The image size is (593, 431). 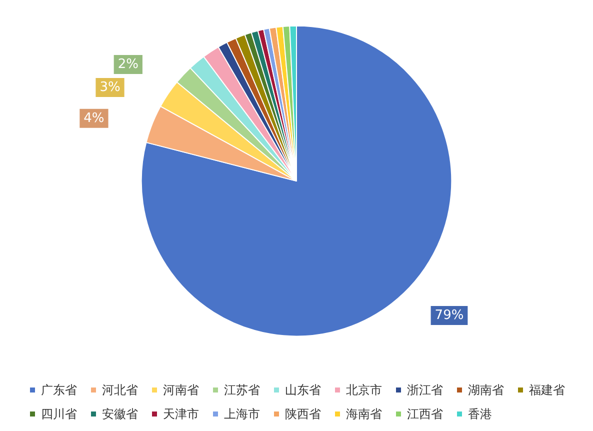 I want to click on legend-label: 山东省, so click(x=303, y=390).